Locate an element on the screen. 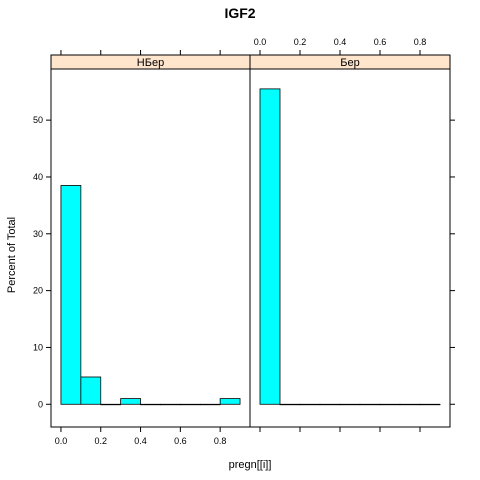 The width and height of the screenshot is (480, 480). y-tick-label: 40 is located at coordinates (38, 177).